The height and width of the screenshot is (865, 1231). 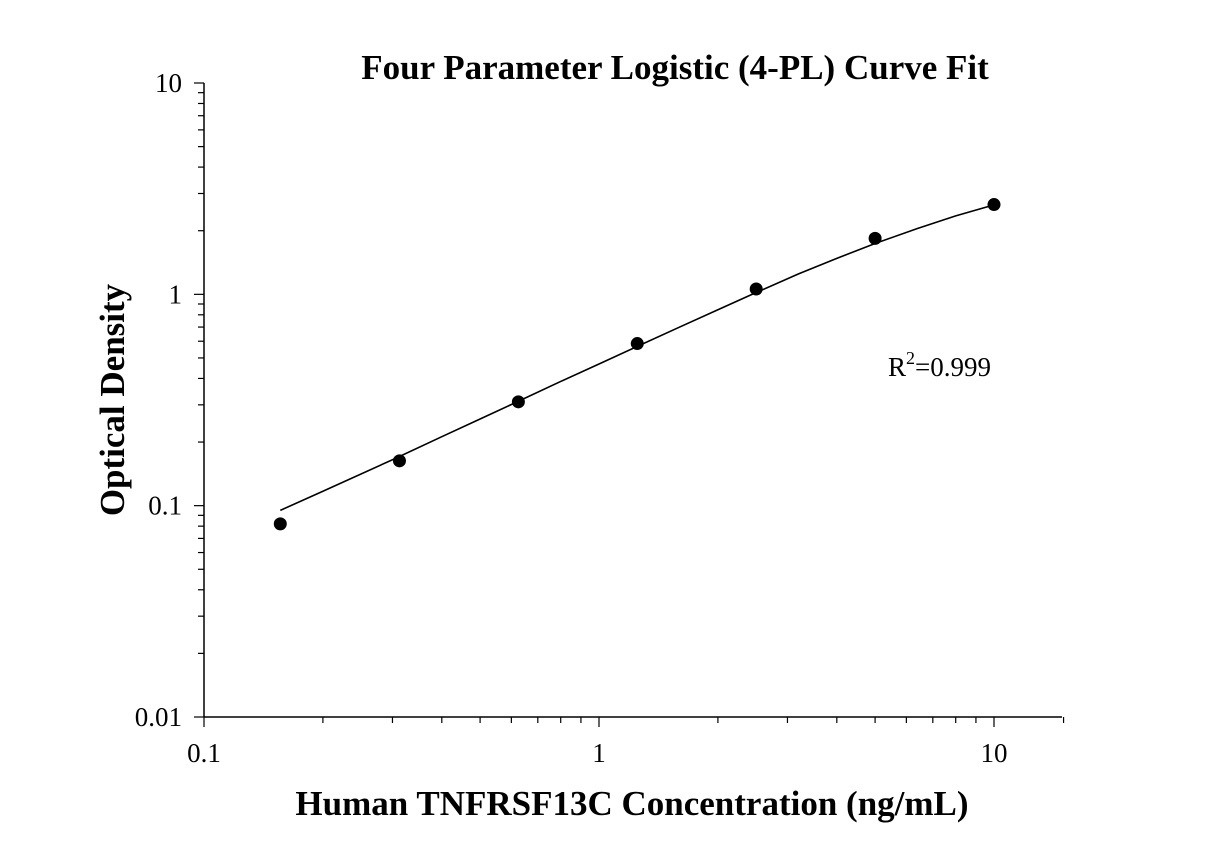 What do you see at coordinates (994, 753) in the screenshot?
I see `x-tick-label: 10` at bounding box center [994, 753].